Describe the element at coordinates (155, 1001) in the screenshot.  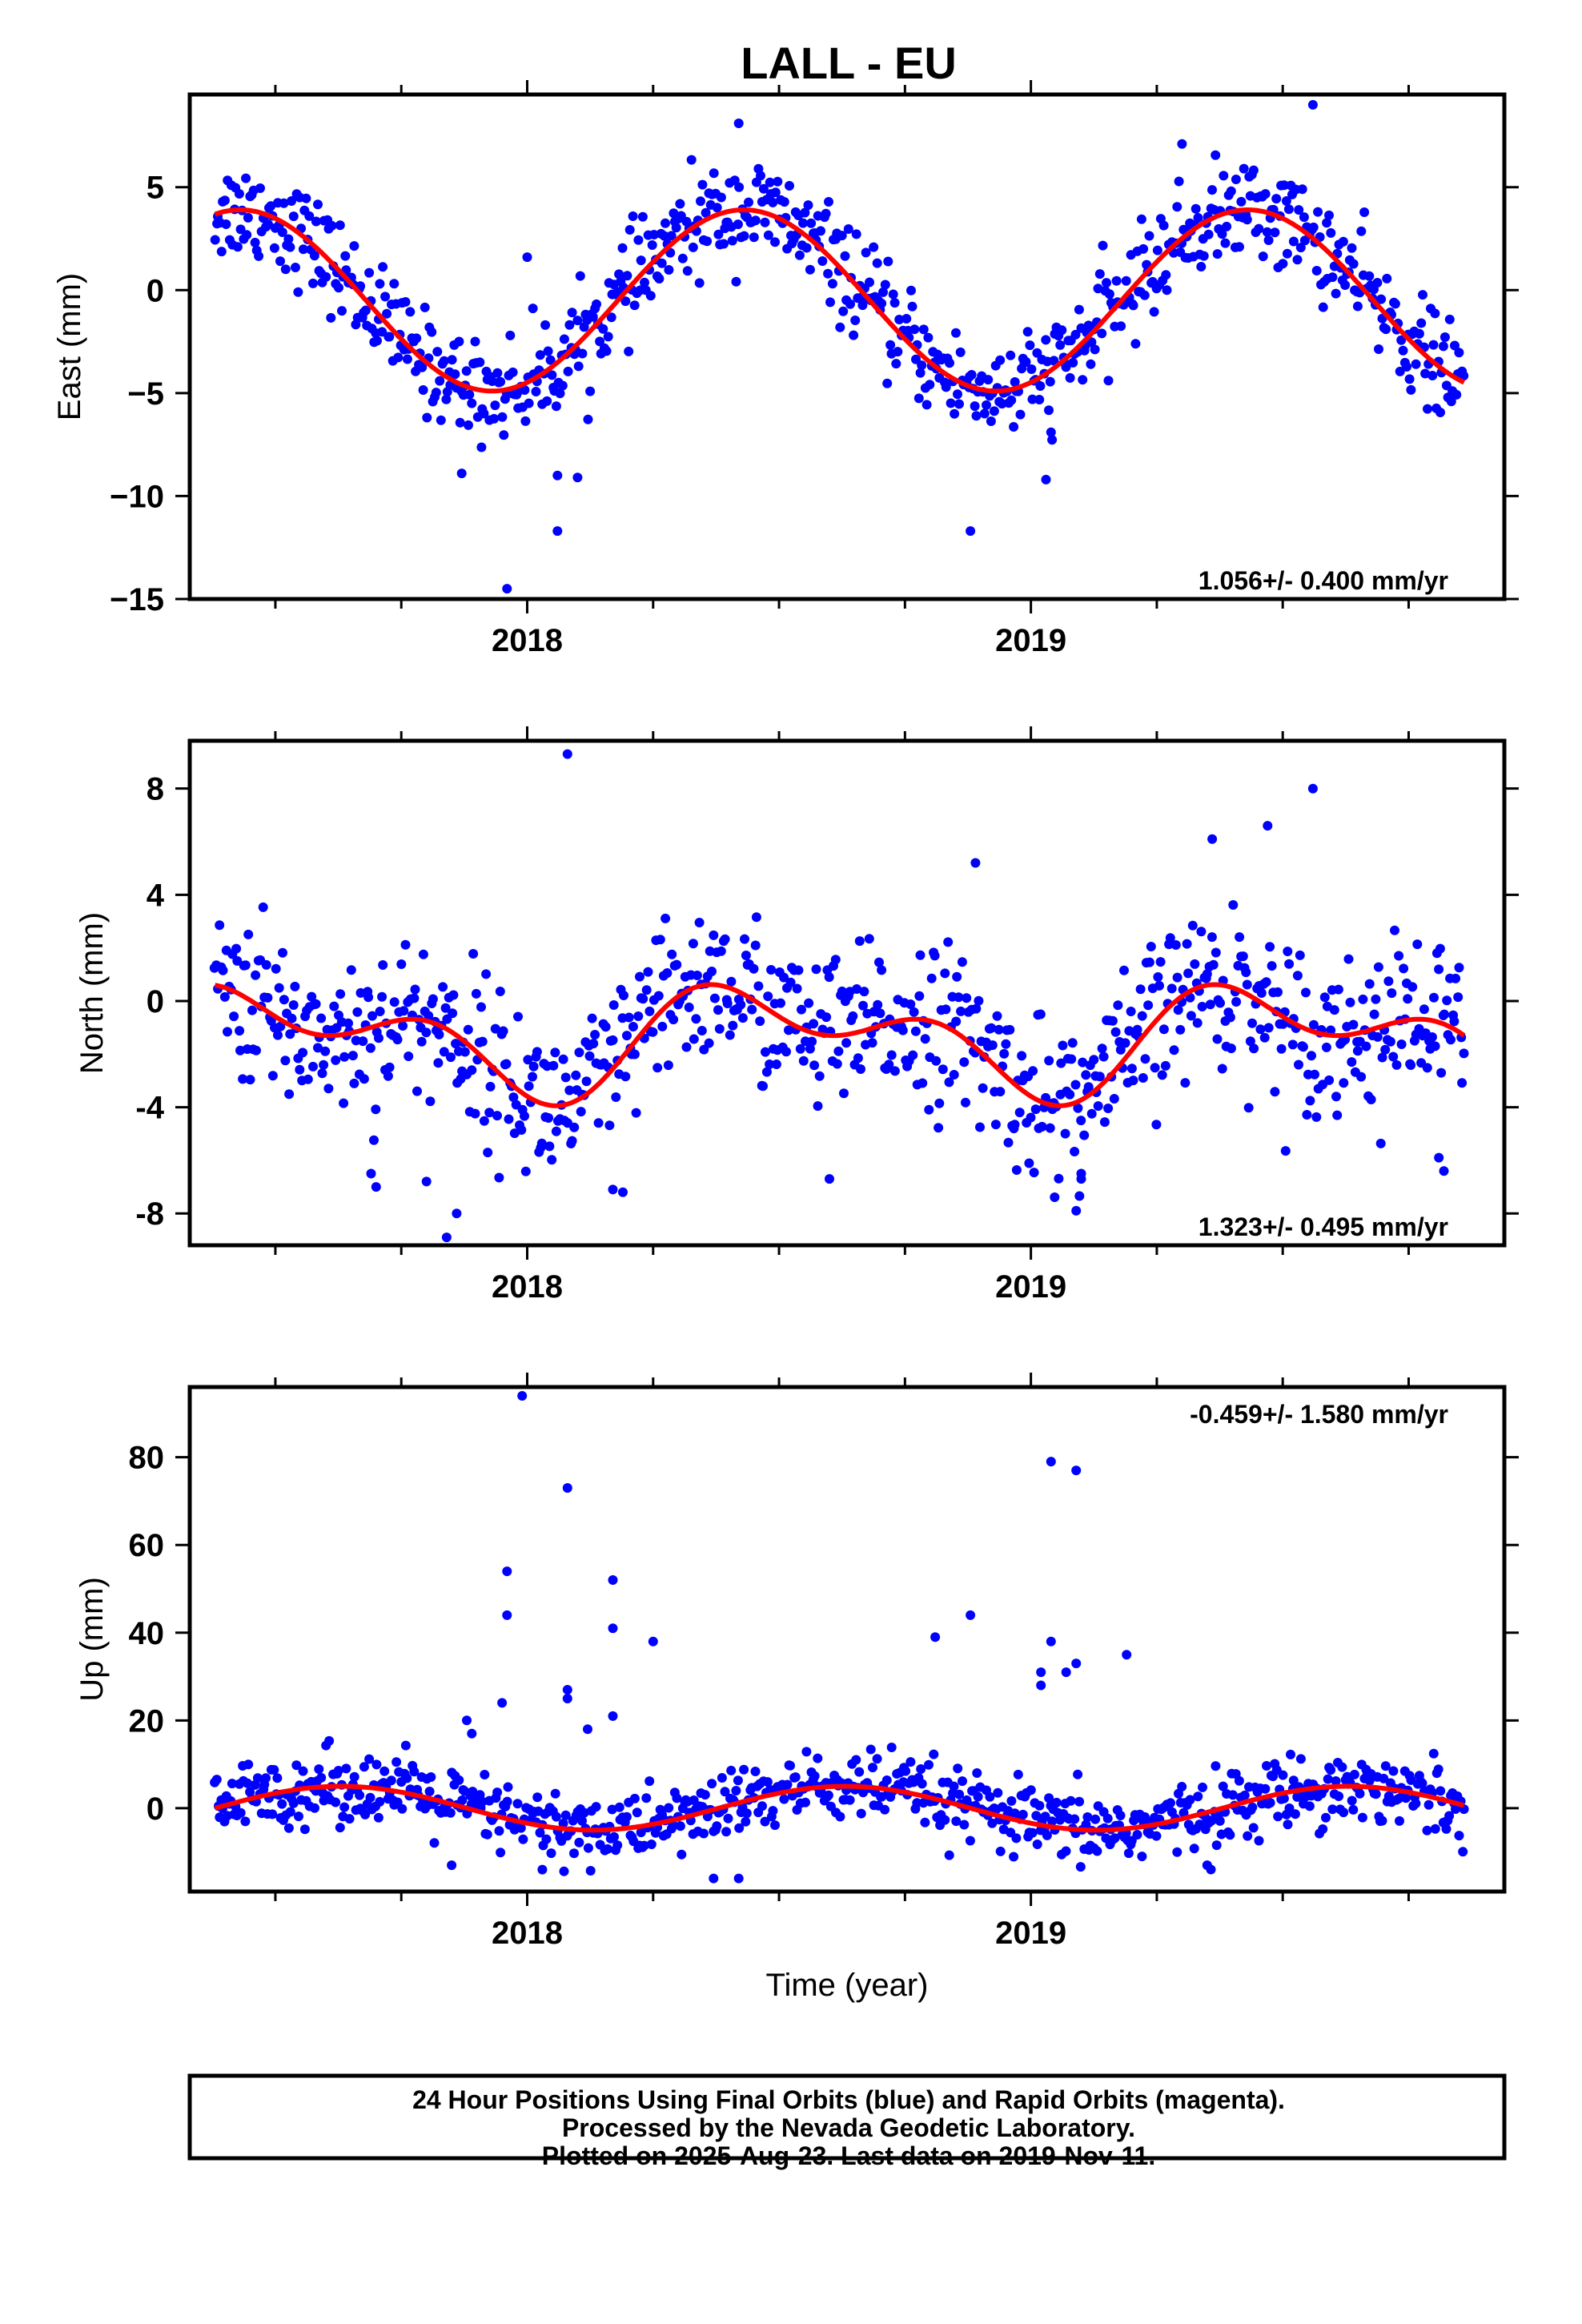
I see `y-tick-label: 0` at that location.